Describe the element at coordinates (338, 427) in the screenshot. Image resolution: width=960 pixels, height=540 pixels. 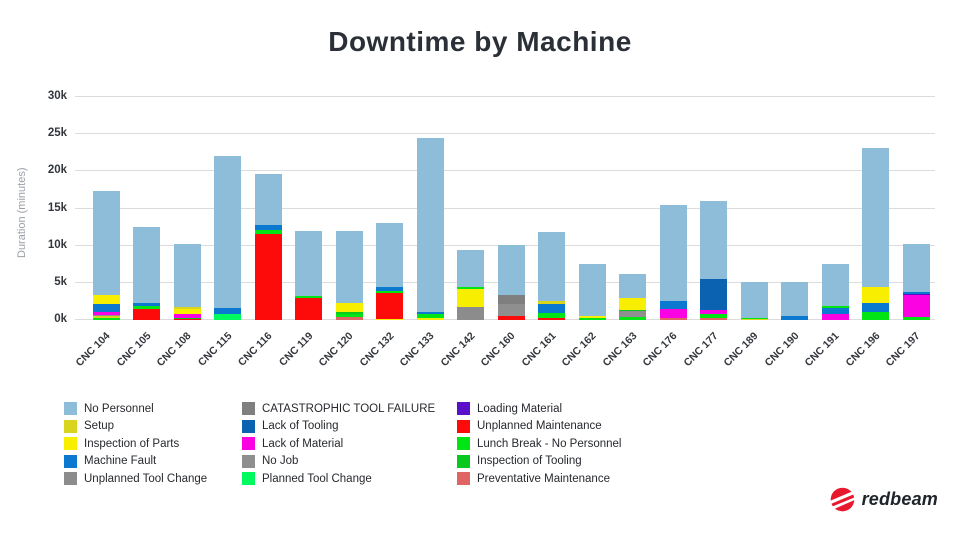
I see `legend-item-lack-of-tooling: Lack of Tooling` at that location.